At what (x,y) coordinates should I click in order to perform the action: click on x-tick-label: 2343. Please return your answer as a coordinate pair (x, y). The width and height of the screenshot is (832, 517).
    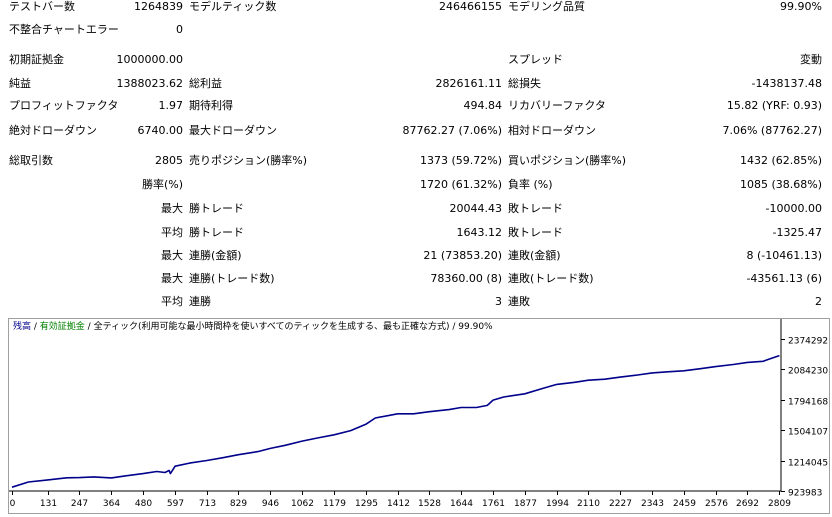
    Looking at the image, I should click on (652, 504).